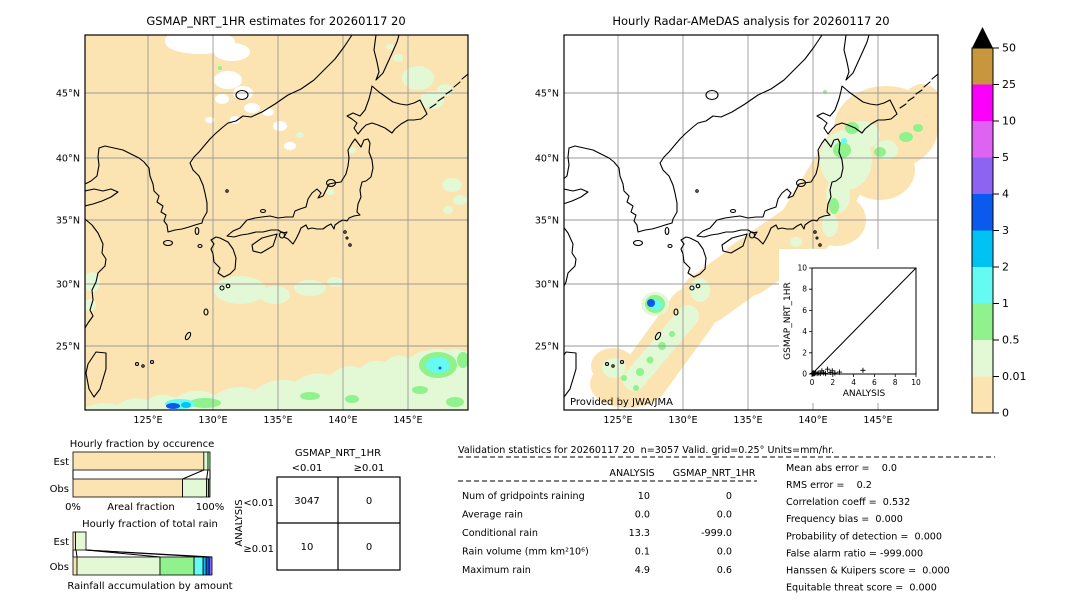 This screenshot has width=1080, height=612. Describe the element at coordinates (306, 501) in the screenshot. I see `cell-value: 3047` at that location.